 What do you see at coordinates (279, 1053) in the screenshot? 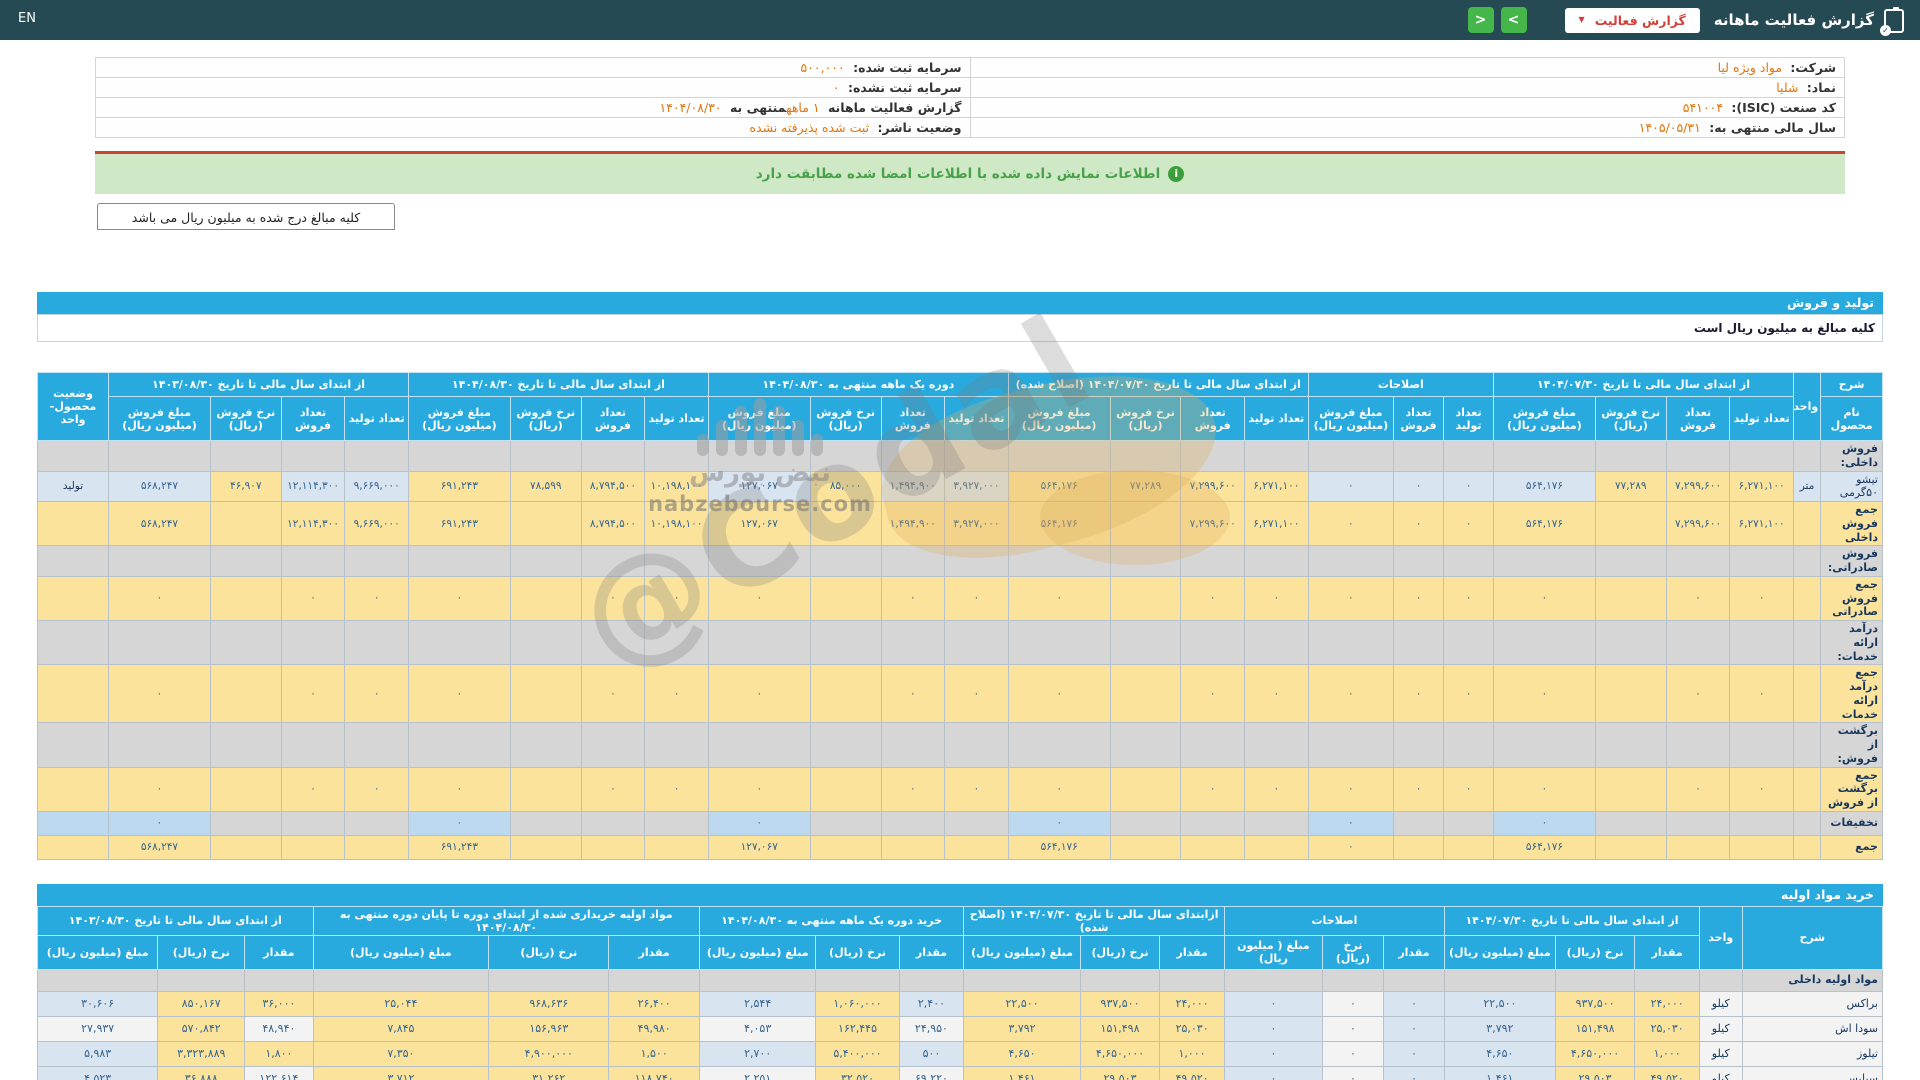
I see `table-cell: ۱,۸۰۰` at bounding box center [279, 1053].